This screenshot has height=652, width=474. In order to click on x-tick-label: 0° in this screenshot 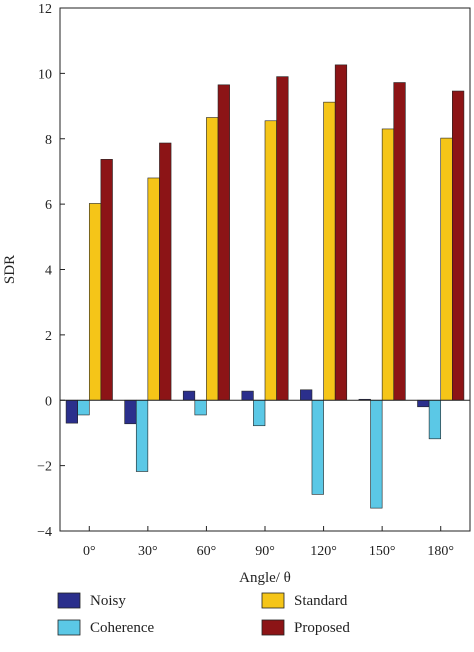, I will do `click(89, 551)`.